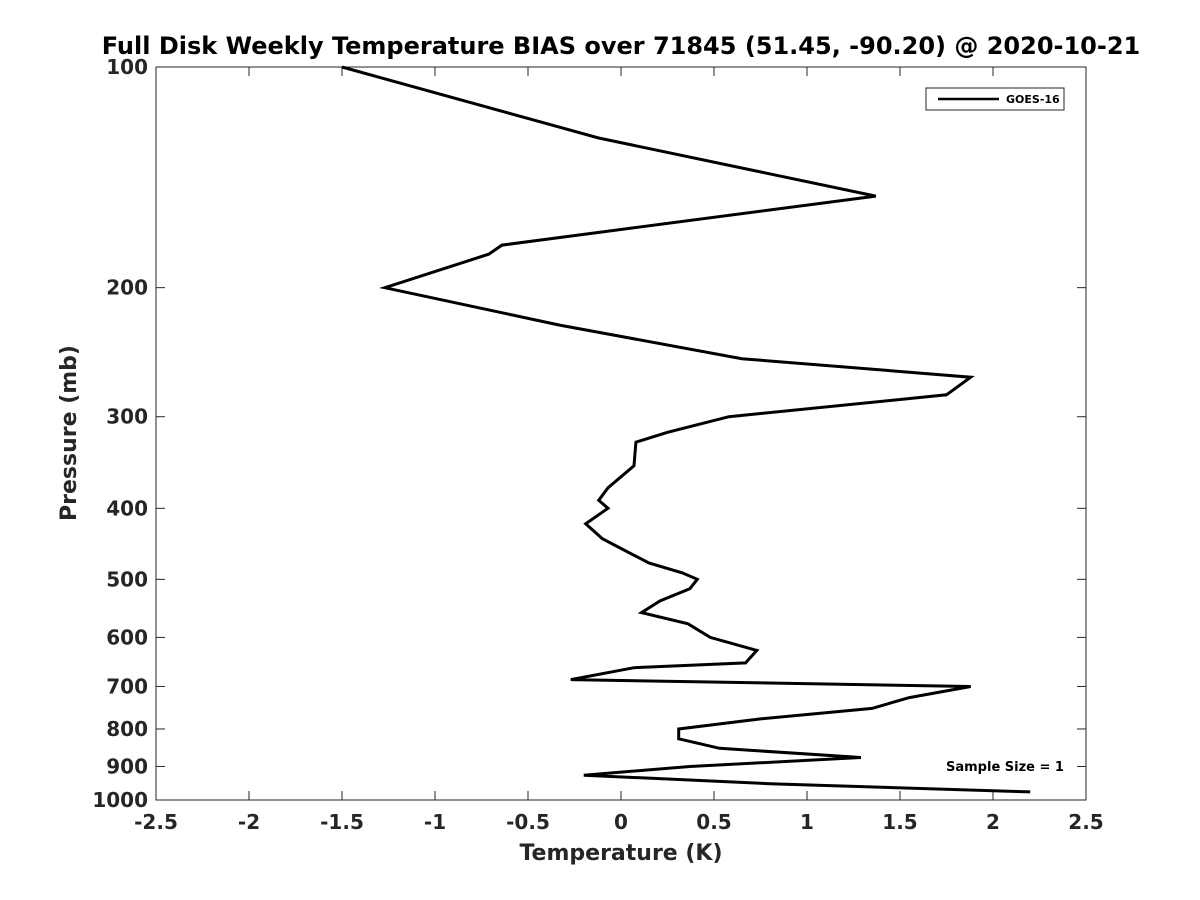 The height and width of the screenshot is (900, 1200). I want to click on y-tick-label: 200, so click(127, 288).